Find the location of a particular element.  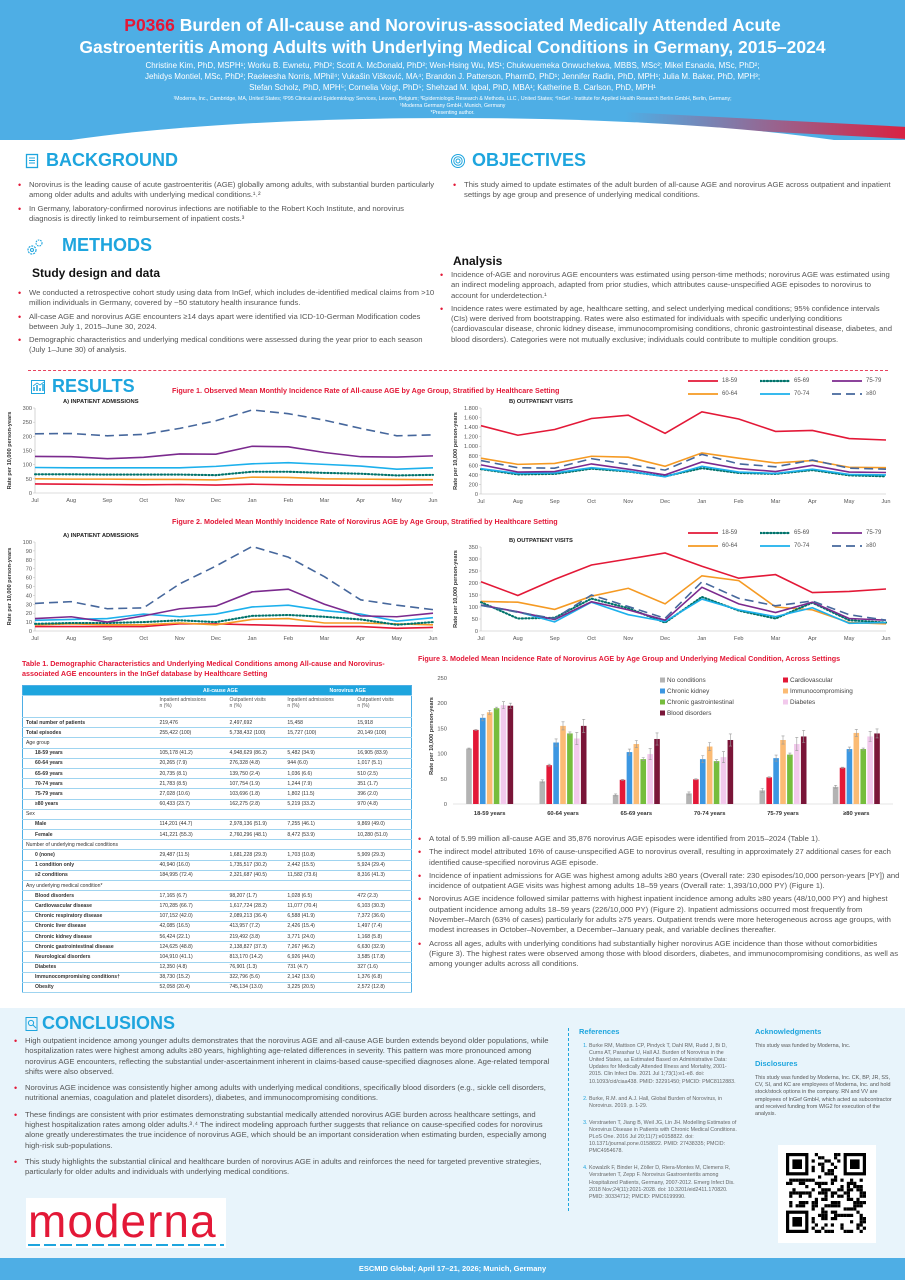

table-row-label: Chronic respiratory disease is located at coordinates (89, 916).